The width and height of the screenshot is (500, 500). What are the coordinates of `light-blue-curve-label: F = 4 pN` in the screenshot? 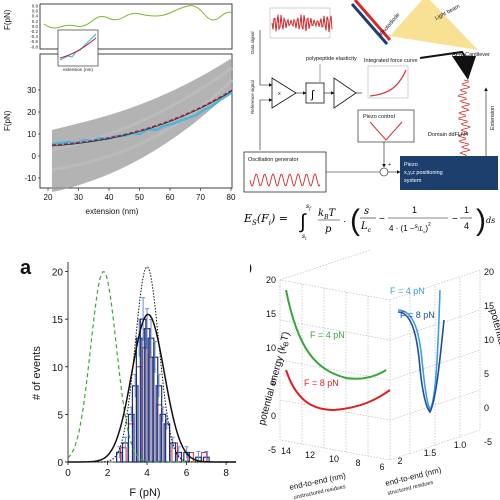 It's located at (407, 291).